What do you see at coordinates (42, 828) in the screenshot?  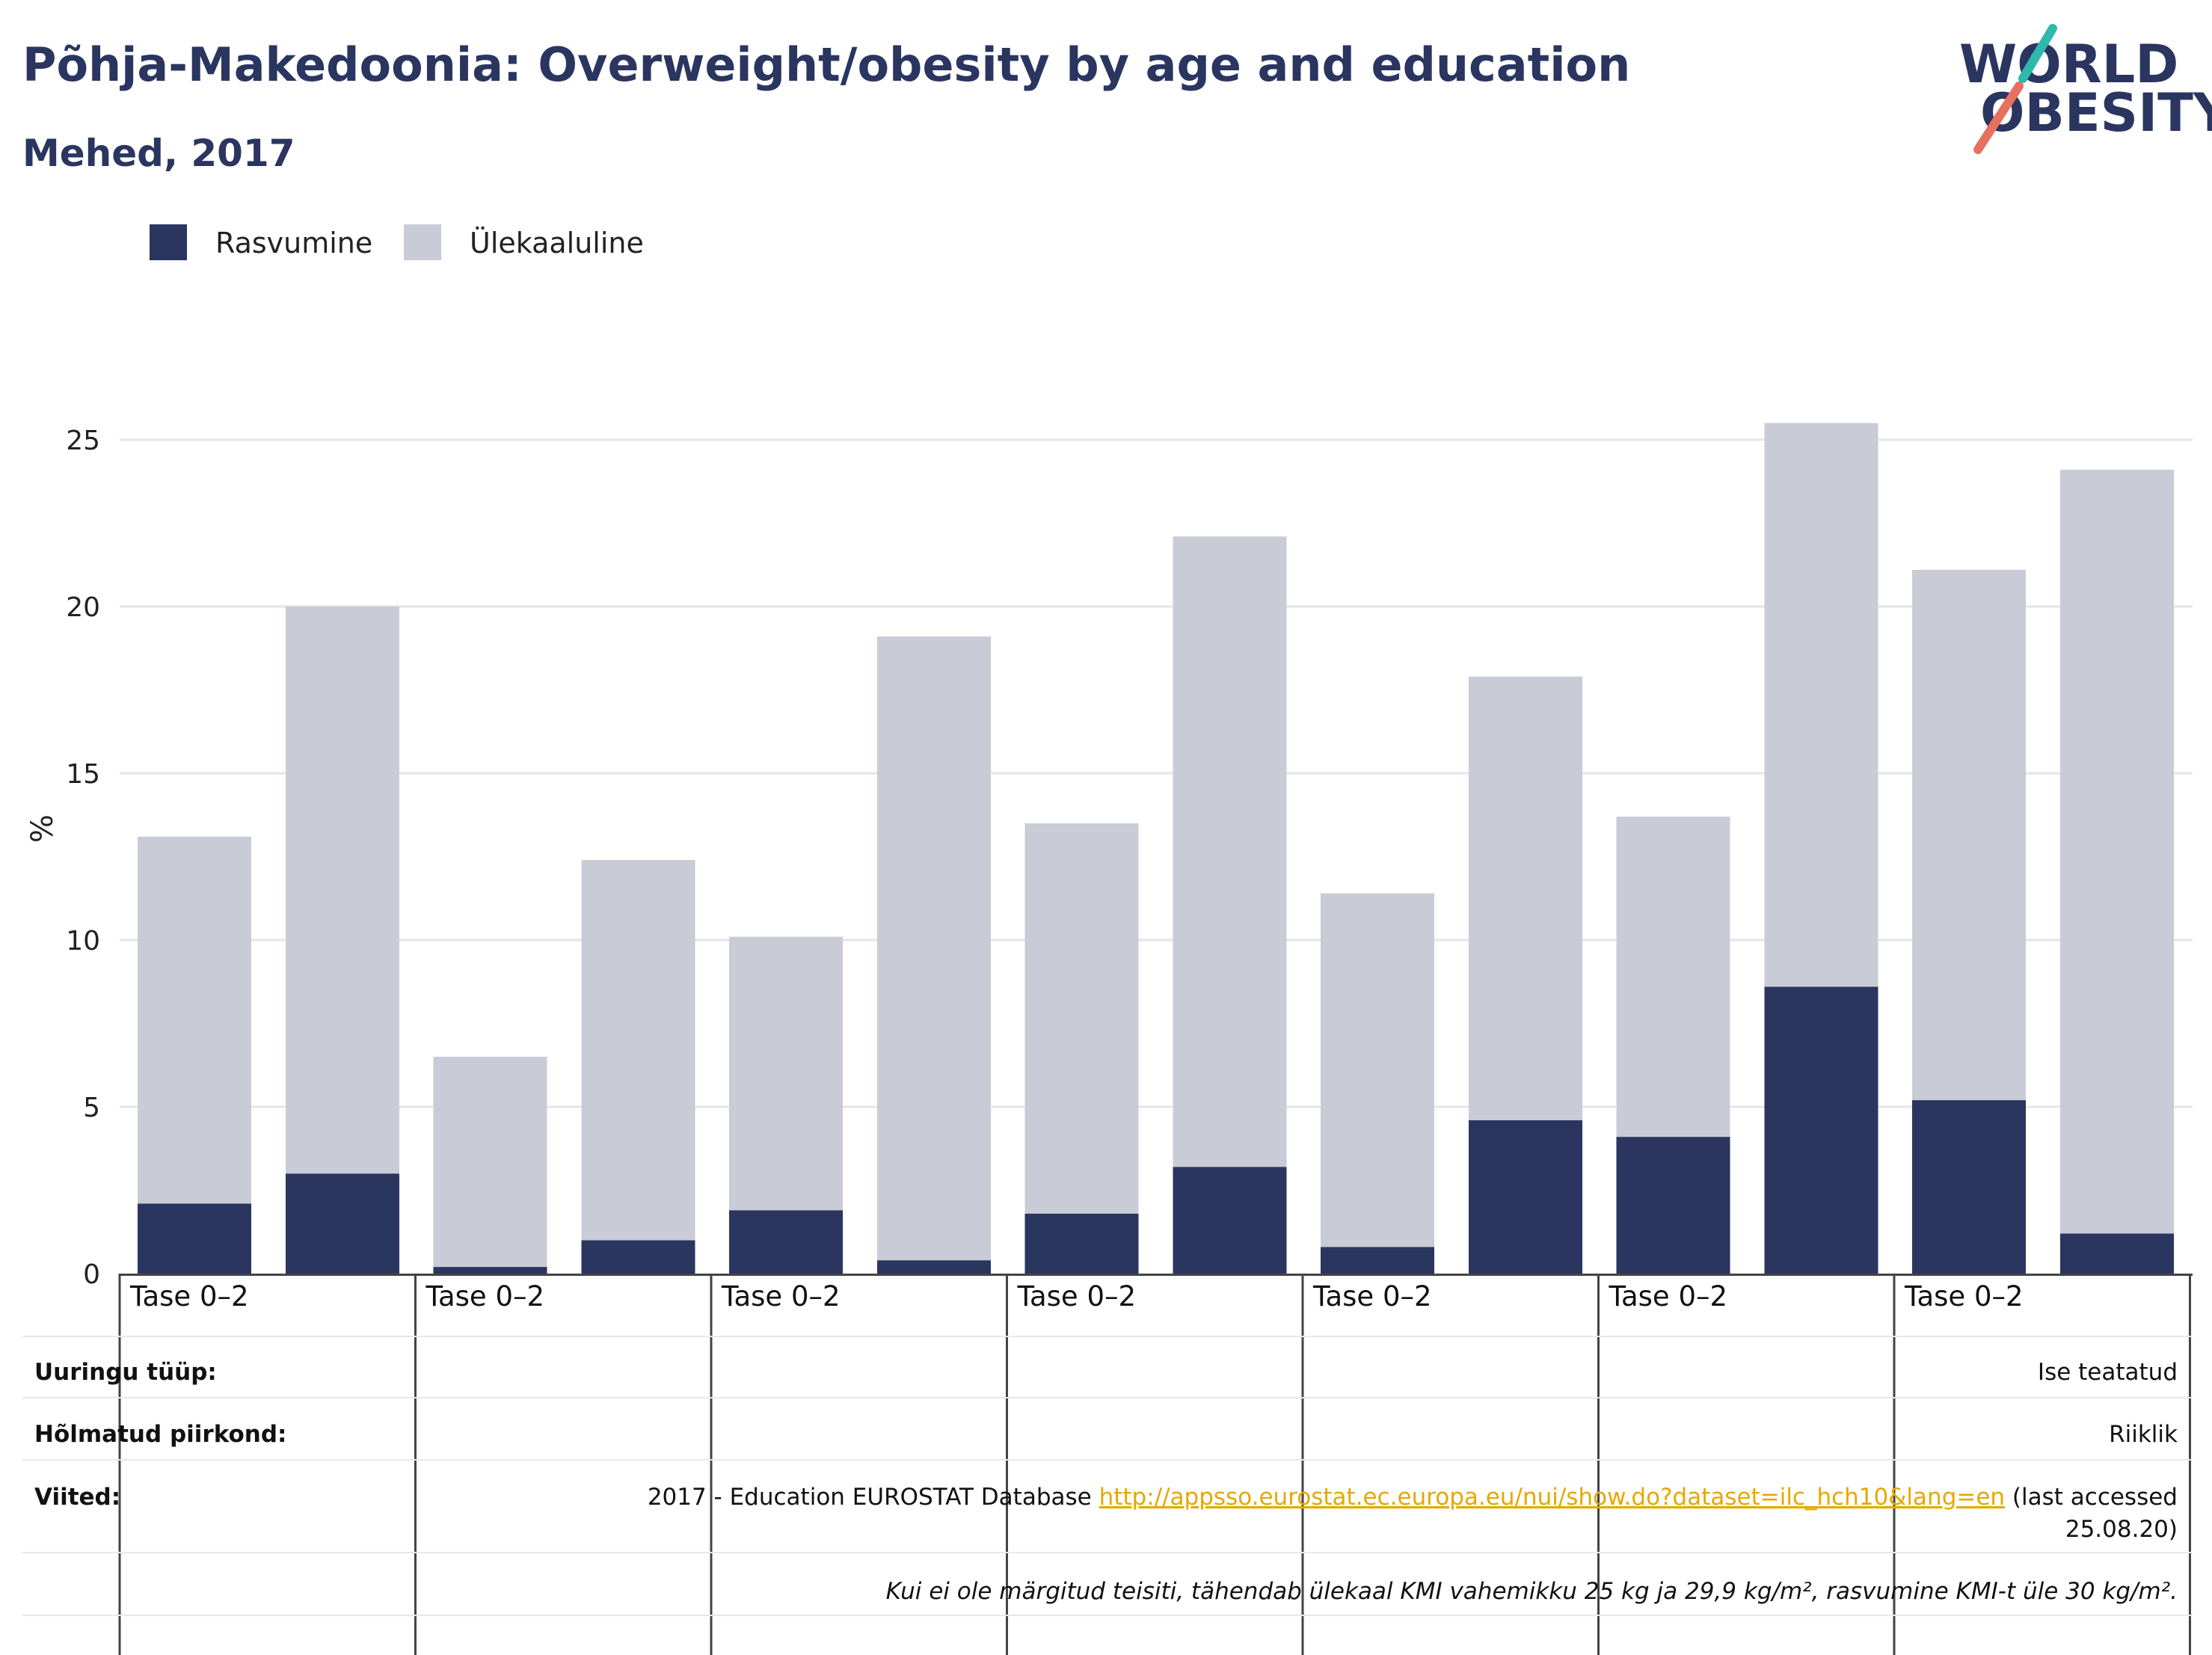 I see `y-axis-label: %` at bounding box center [42, 828].